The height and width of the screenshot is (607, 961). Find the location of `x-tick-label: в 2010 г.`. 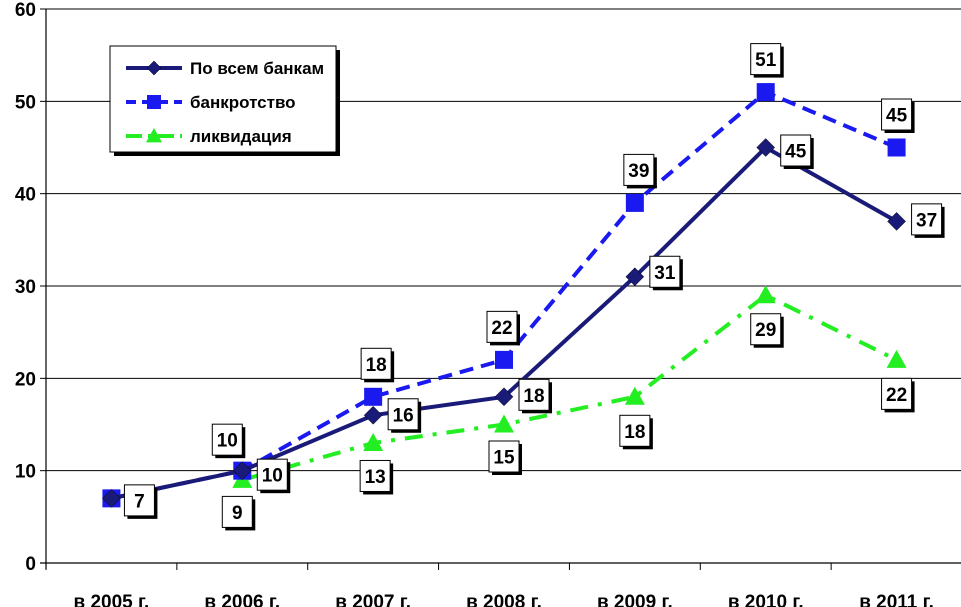

x-tick-label: в 2010 г. is located at coordinates (766, 599).